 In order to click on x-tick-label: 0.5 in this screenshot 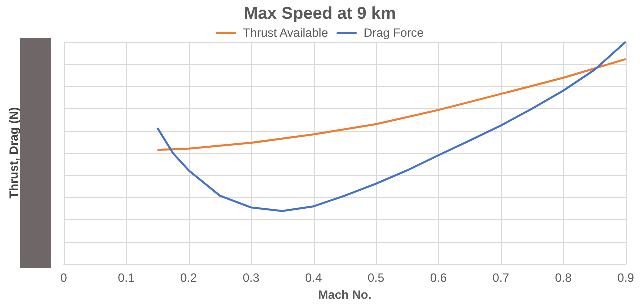, I will do `click(376, 278)`.